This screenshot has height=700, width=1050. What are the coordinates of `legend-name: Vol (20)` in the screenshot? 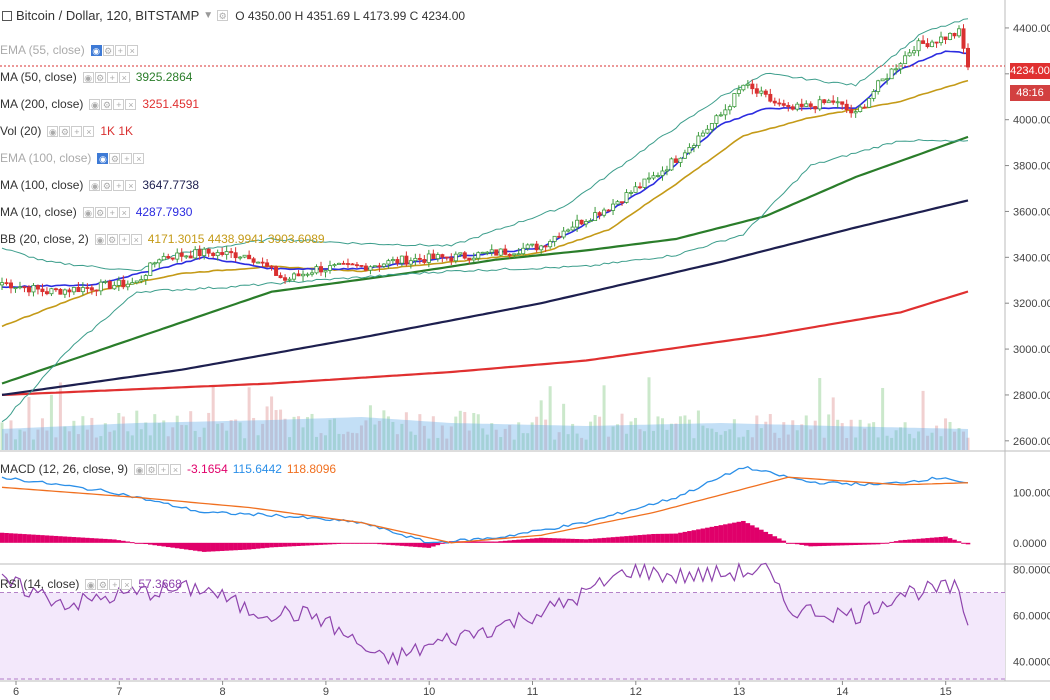 It's located at (21, 131).